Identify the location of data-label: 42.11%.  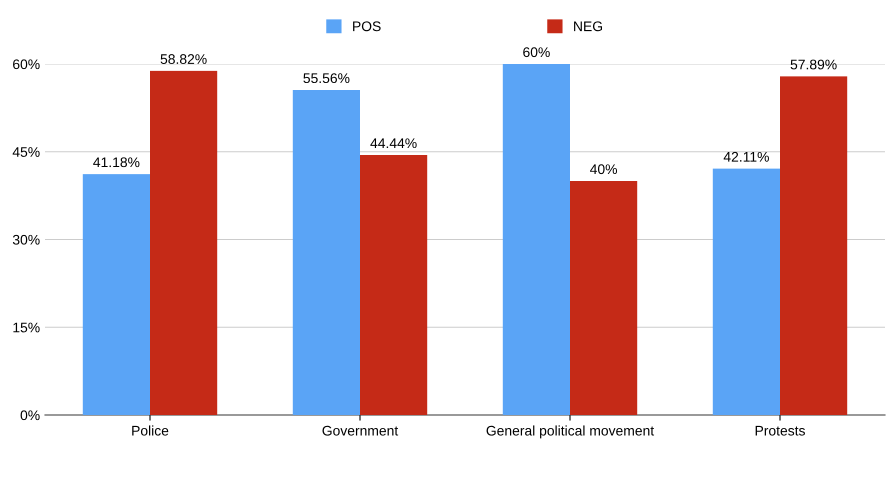
(746, 157).